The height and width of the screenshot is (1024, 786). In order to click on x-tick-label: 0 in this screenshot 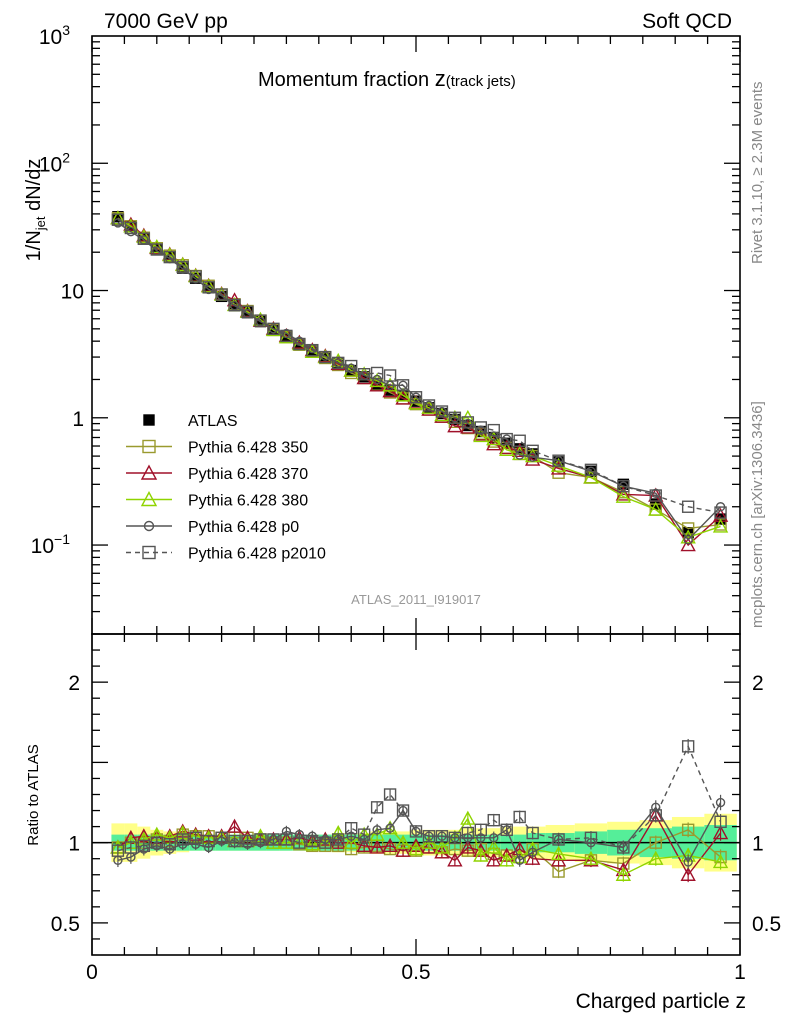, I will do `click(92, 972)`.